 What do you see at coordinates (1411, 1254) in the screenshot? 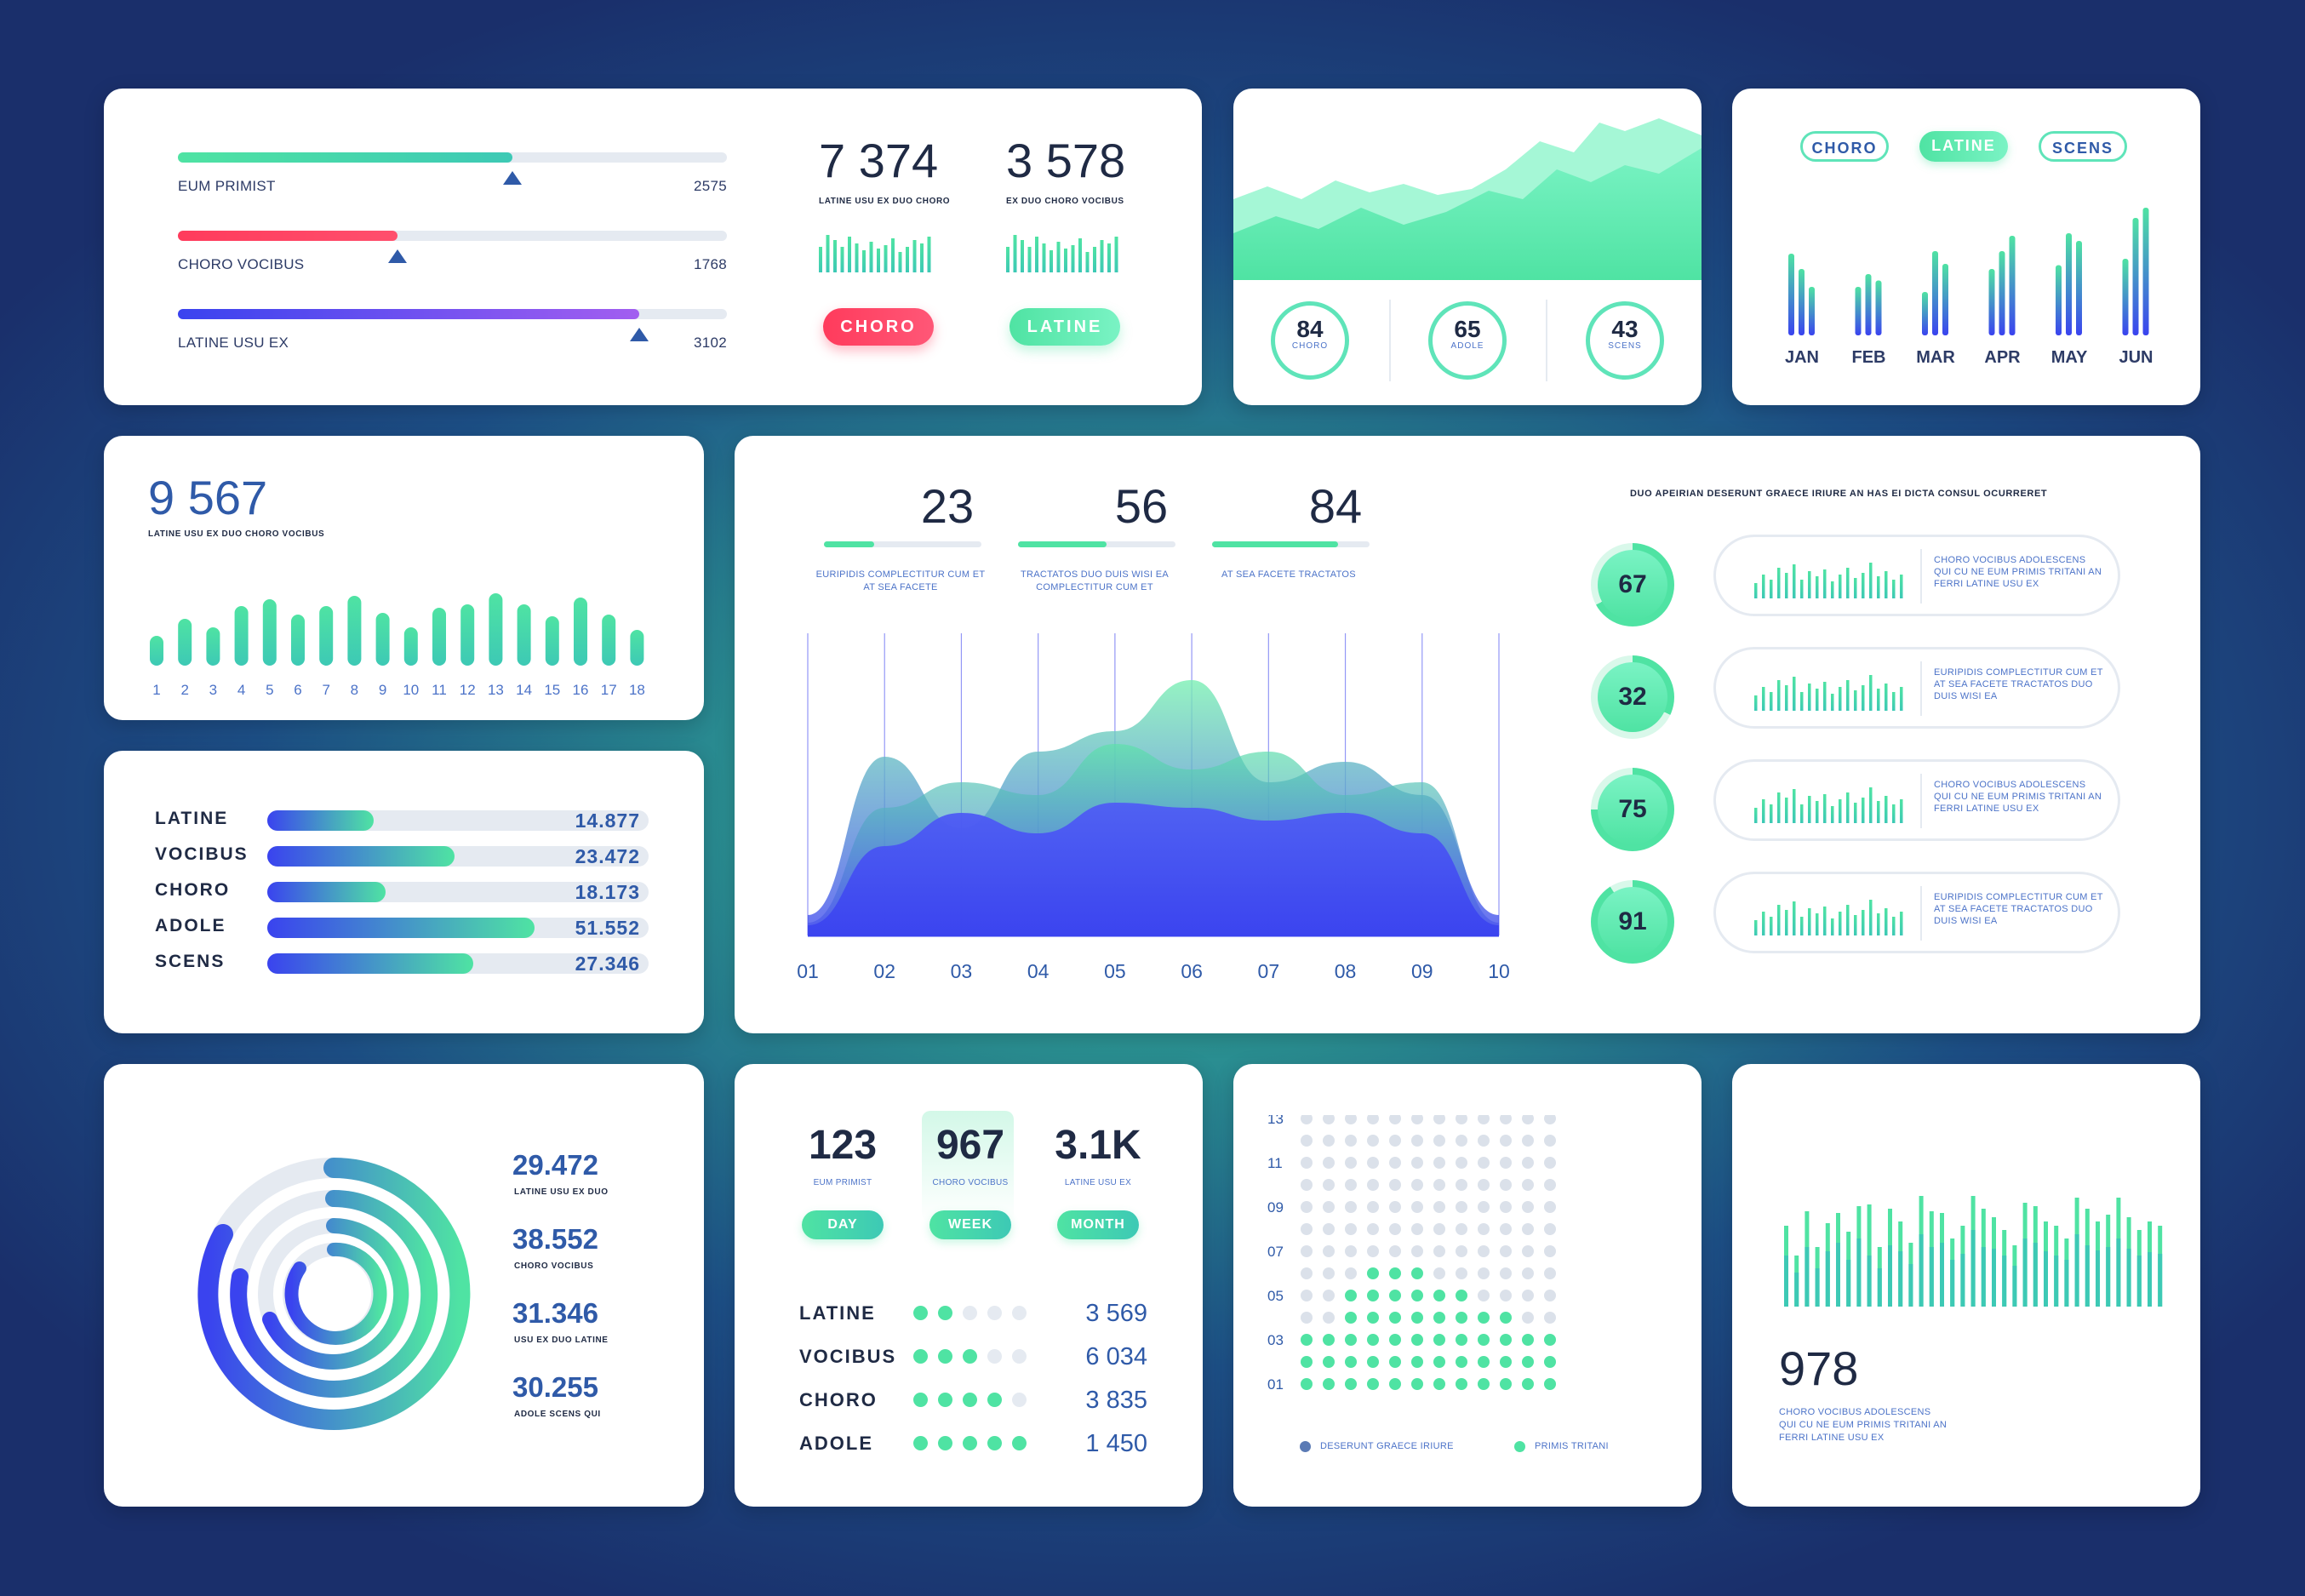
I see `dot-matrix-chart: 13 11 09 07 05 03 01` at bounding box center [1411, 1254].